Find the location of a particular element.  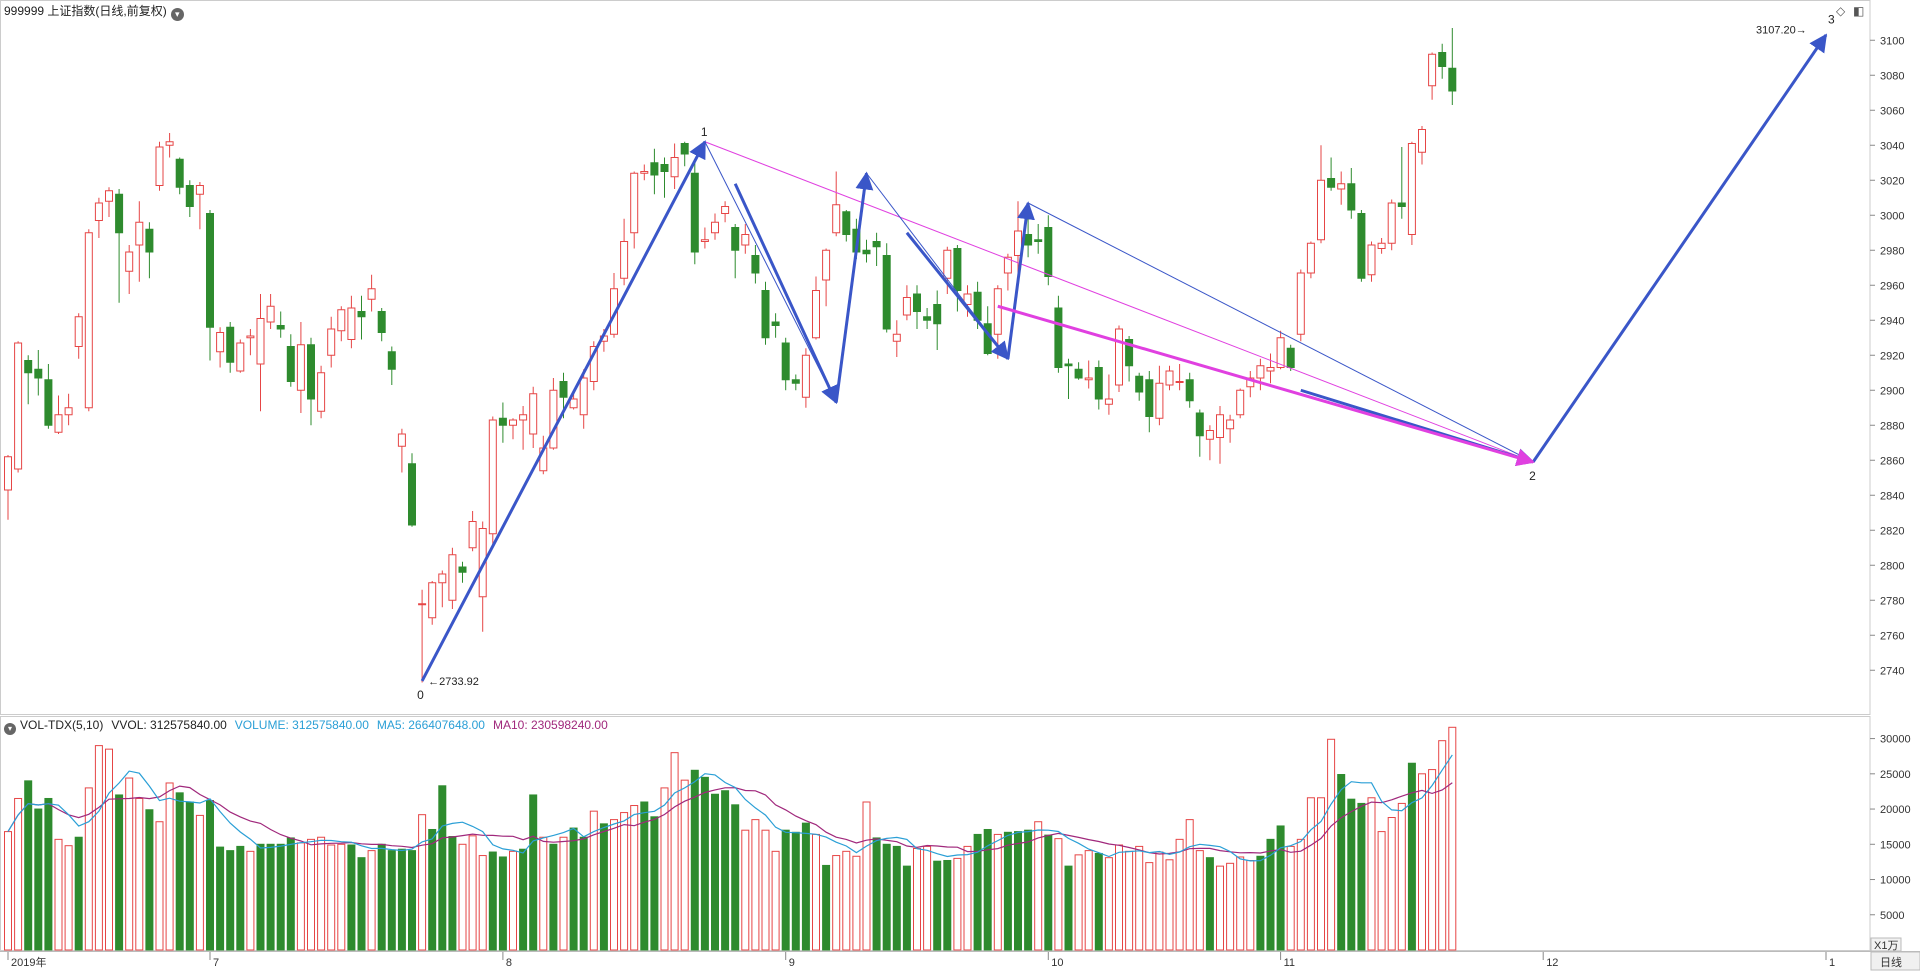

high-price-label: 3107.20→ is located at coordinates (1781, 31).